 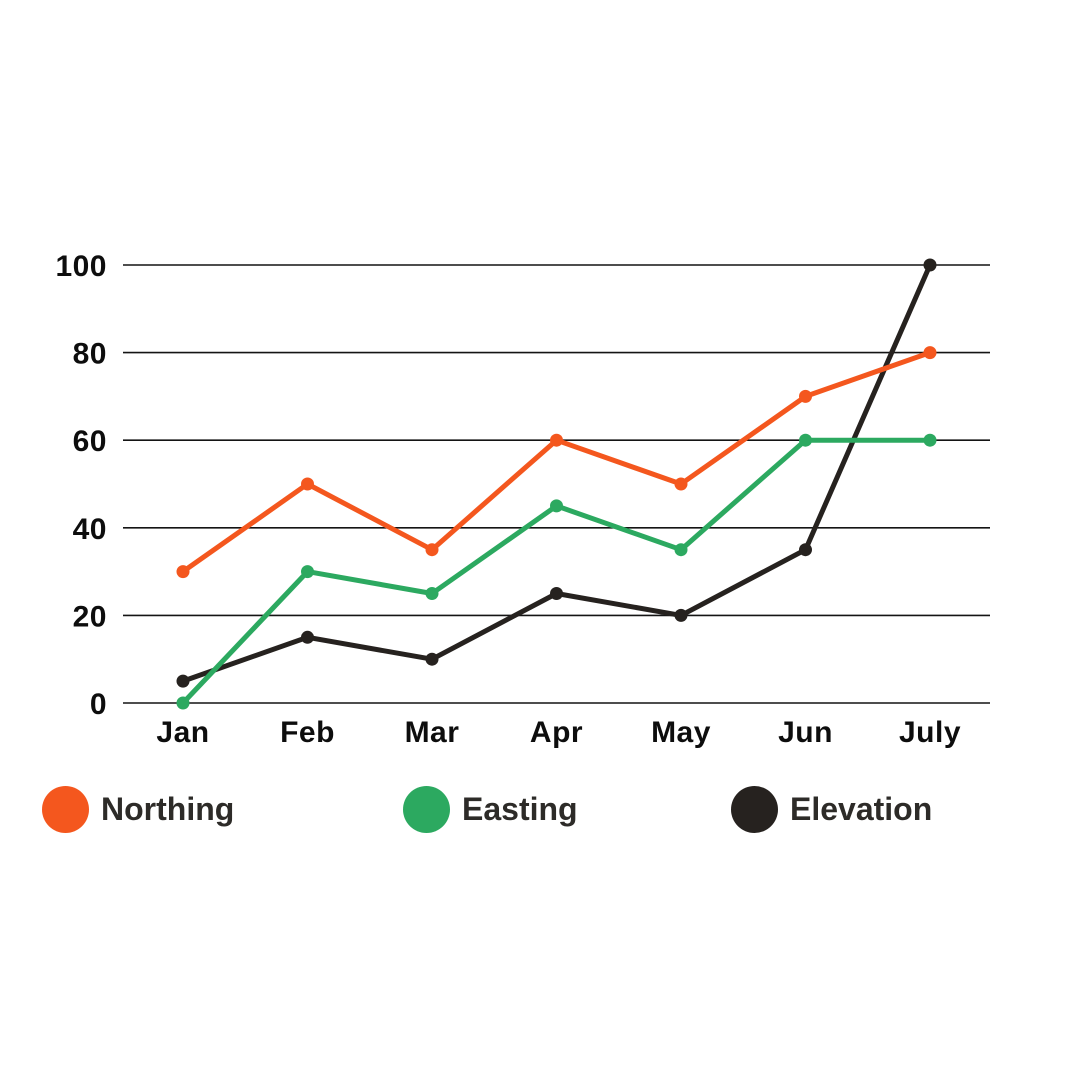 What do you see at coordinates (805, 732) in the screenshot?
I see `x-tick-label: Jun` at bounding box center [805, 732].